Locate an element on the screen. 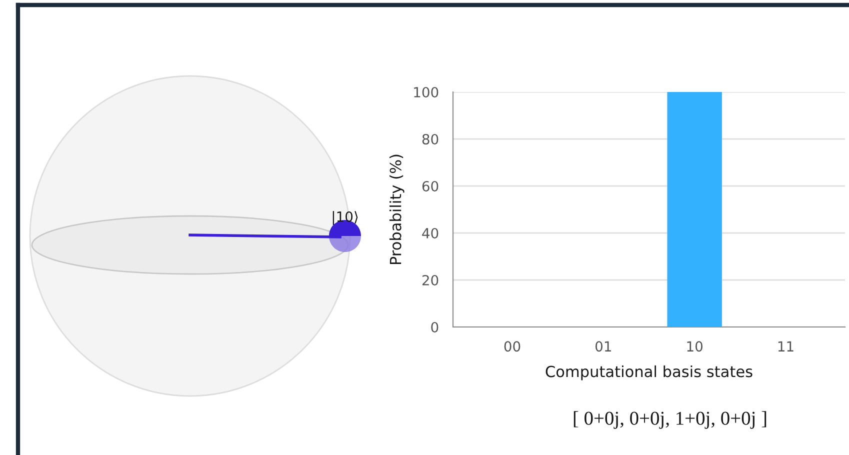 The width and height of the screenshot is (849, 455). x-tick-label: 01 is located at coordinates (603, 346).